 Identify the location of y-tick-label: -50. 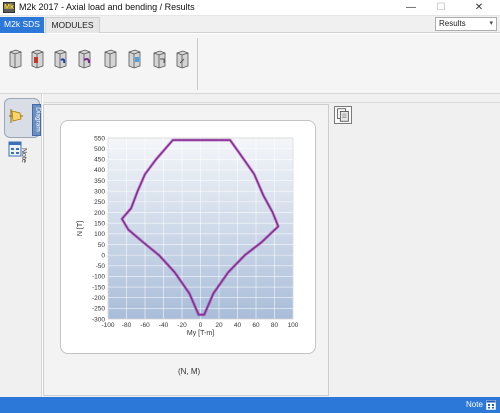
(101, 266).